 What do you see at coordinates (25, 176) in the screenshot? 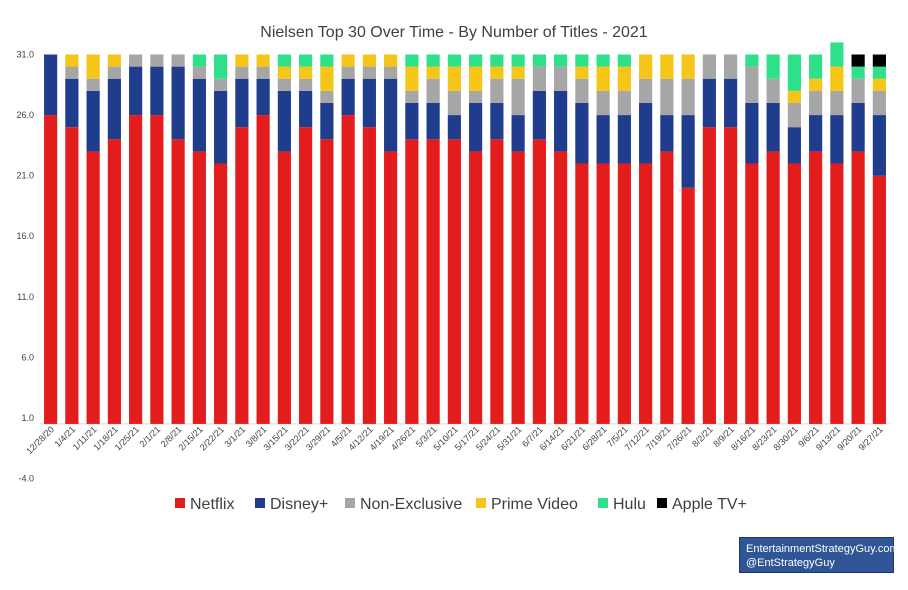
I see `y-tick-label: 21.0` at bounding box center [25, 176].